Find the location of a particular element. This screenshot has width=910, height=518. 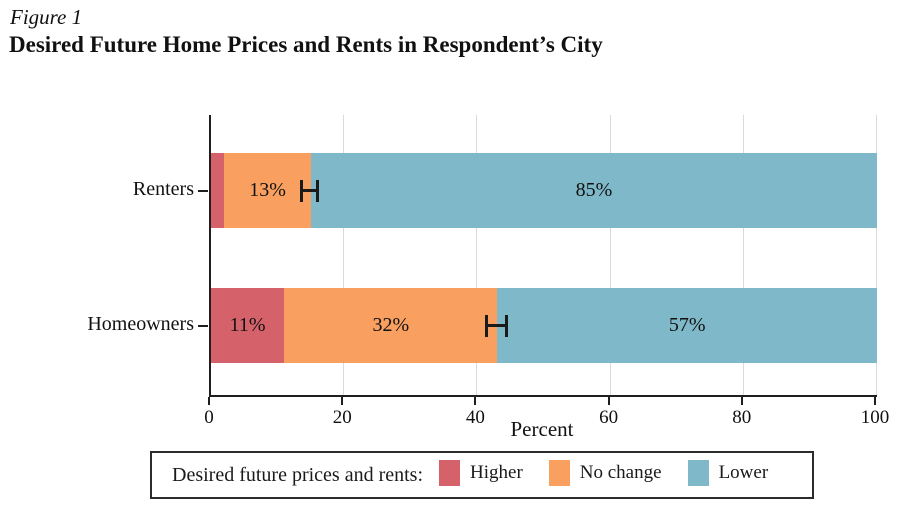

y-tick-renters is located at coordinates (203, 190).